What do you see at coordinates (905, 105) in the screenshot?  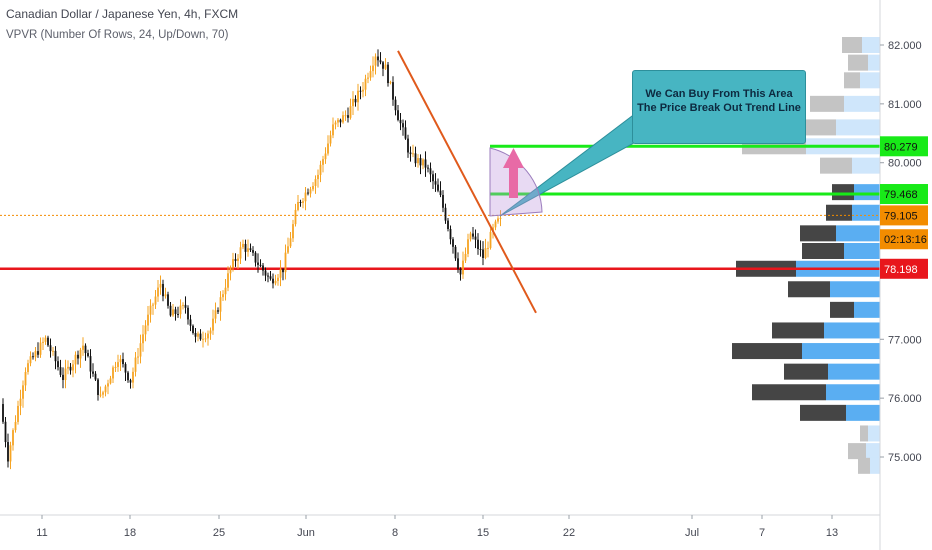 I see `y-tick-label: 81.000` at bounding box center [905, 105].